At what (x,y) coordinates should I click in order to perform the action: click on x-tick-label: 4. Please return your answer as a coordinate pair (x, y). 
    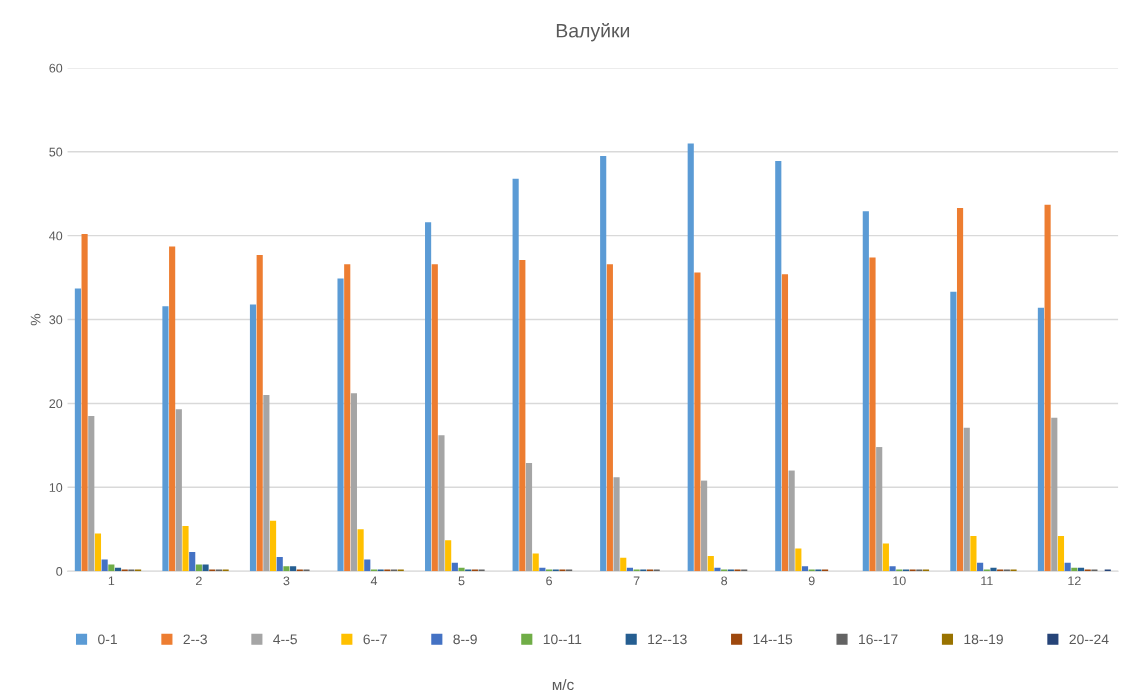
    Looking at the image, I should click on (374, 581).